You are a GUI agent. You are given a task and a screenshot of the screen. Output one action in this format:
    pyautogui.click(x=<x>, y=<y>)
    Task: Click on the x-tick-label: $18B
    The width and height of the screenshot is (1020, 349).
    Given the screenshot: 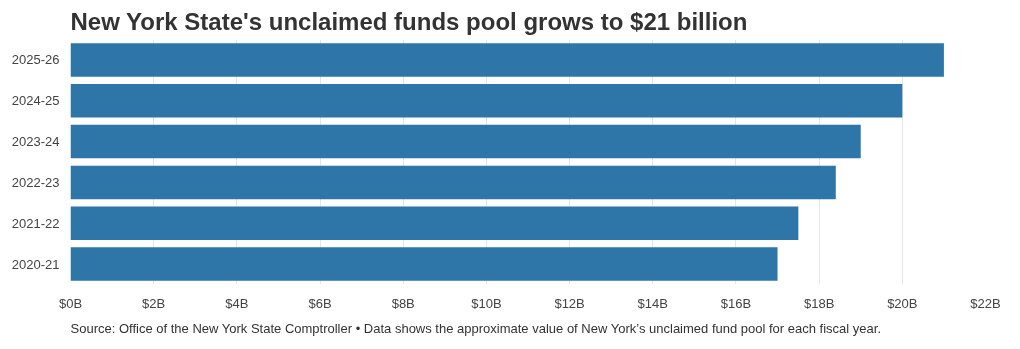 What is the action you would take?
    pyautogui.click(x=819, y=303)
    